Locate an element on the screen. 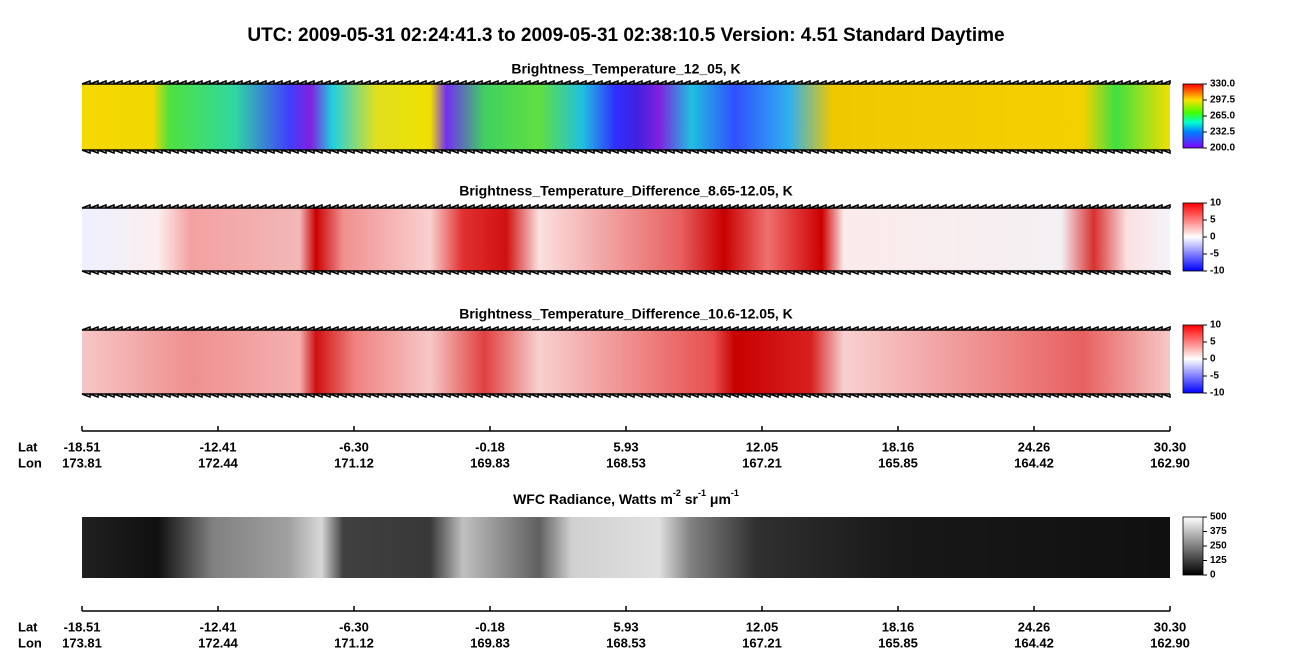  colorbar-label: 232.5 is located at coordinates (1222, 132).